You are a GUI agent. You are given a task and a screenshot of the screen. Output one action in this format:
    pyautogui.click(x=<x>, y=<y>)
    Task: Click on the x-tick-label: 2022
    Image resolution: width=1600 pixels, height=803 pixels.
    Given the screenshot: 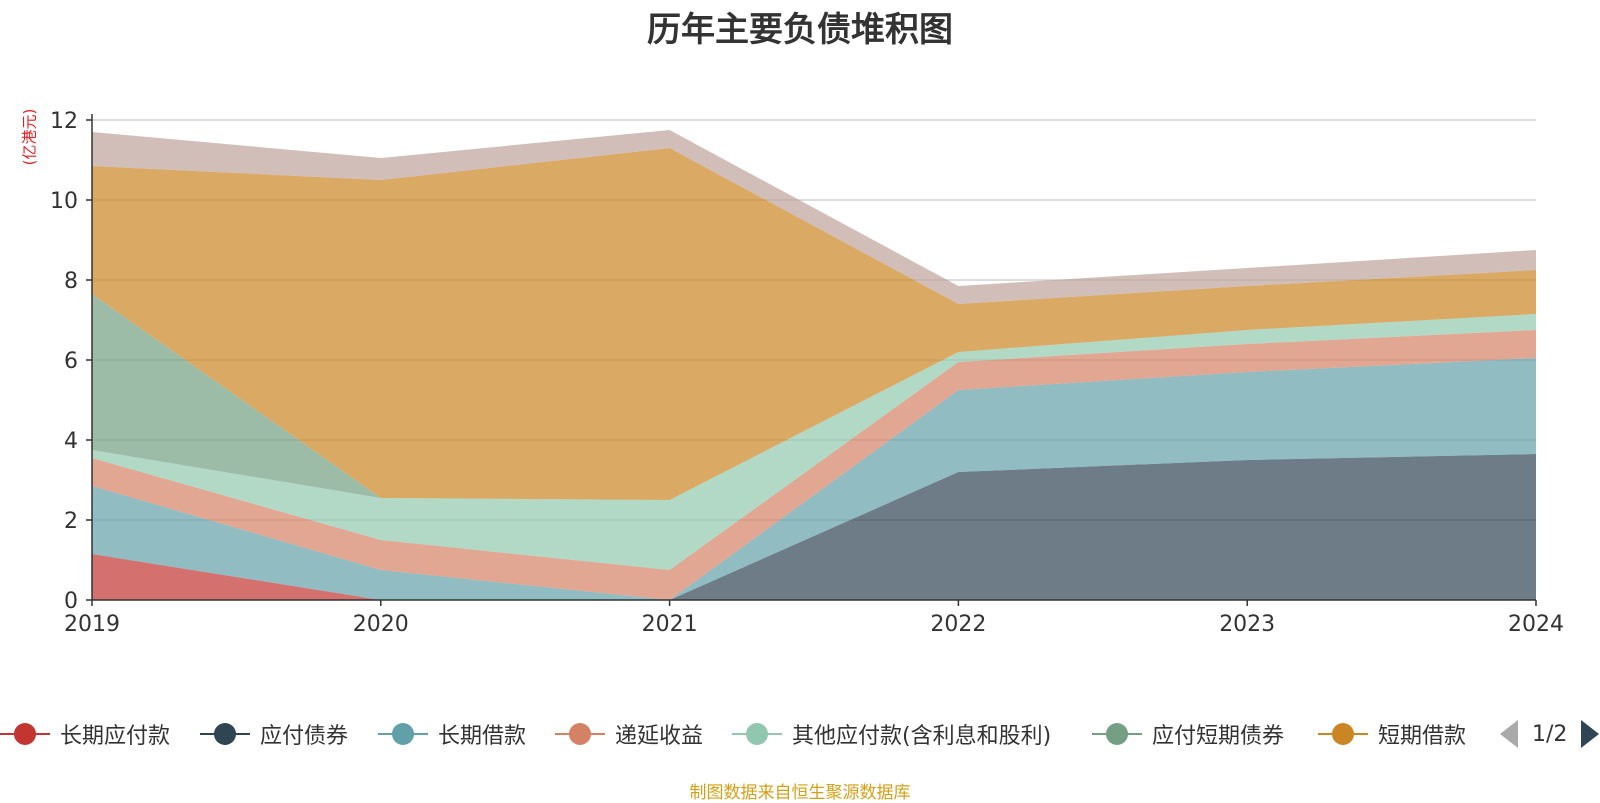 What is the action you would take?
    pyautogui.click(x=958, y=624)
    